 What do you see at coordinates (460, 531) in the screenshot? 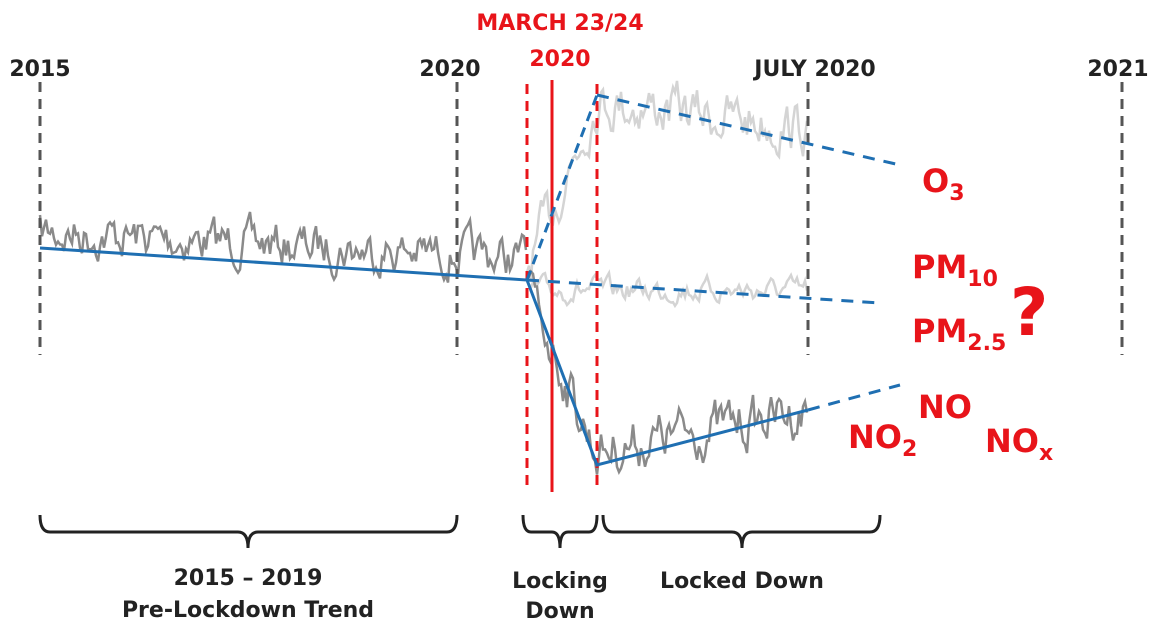
I see `braces` at bounding box center [460, 531].